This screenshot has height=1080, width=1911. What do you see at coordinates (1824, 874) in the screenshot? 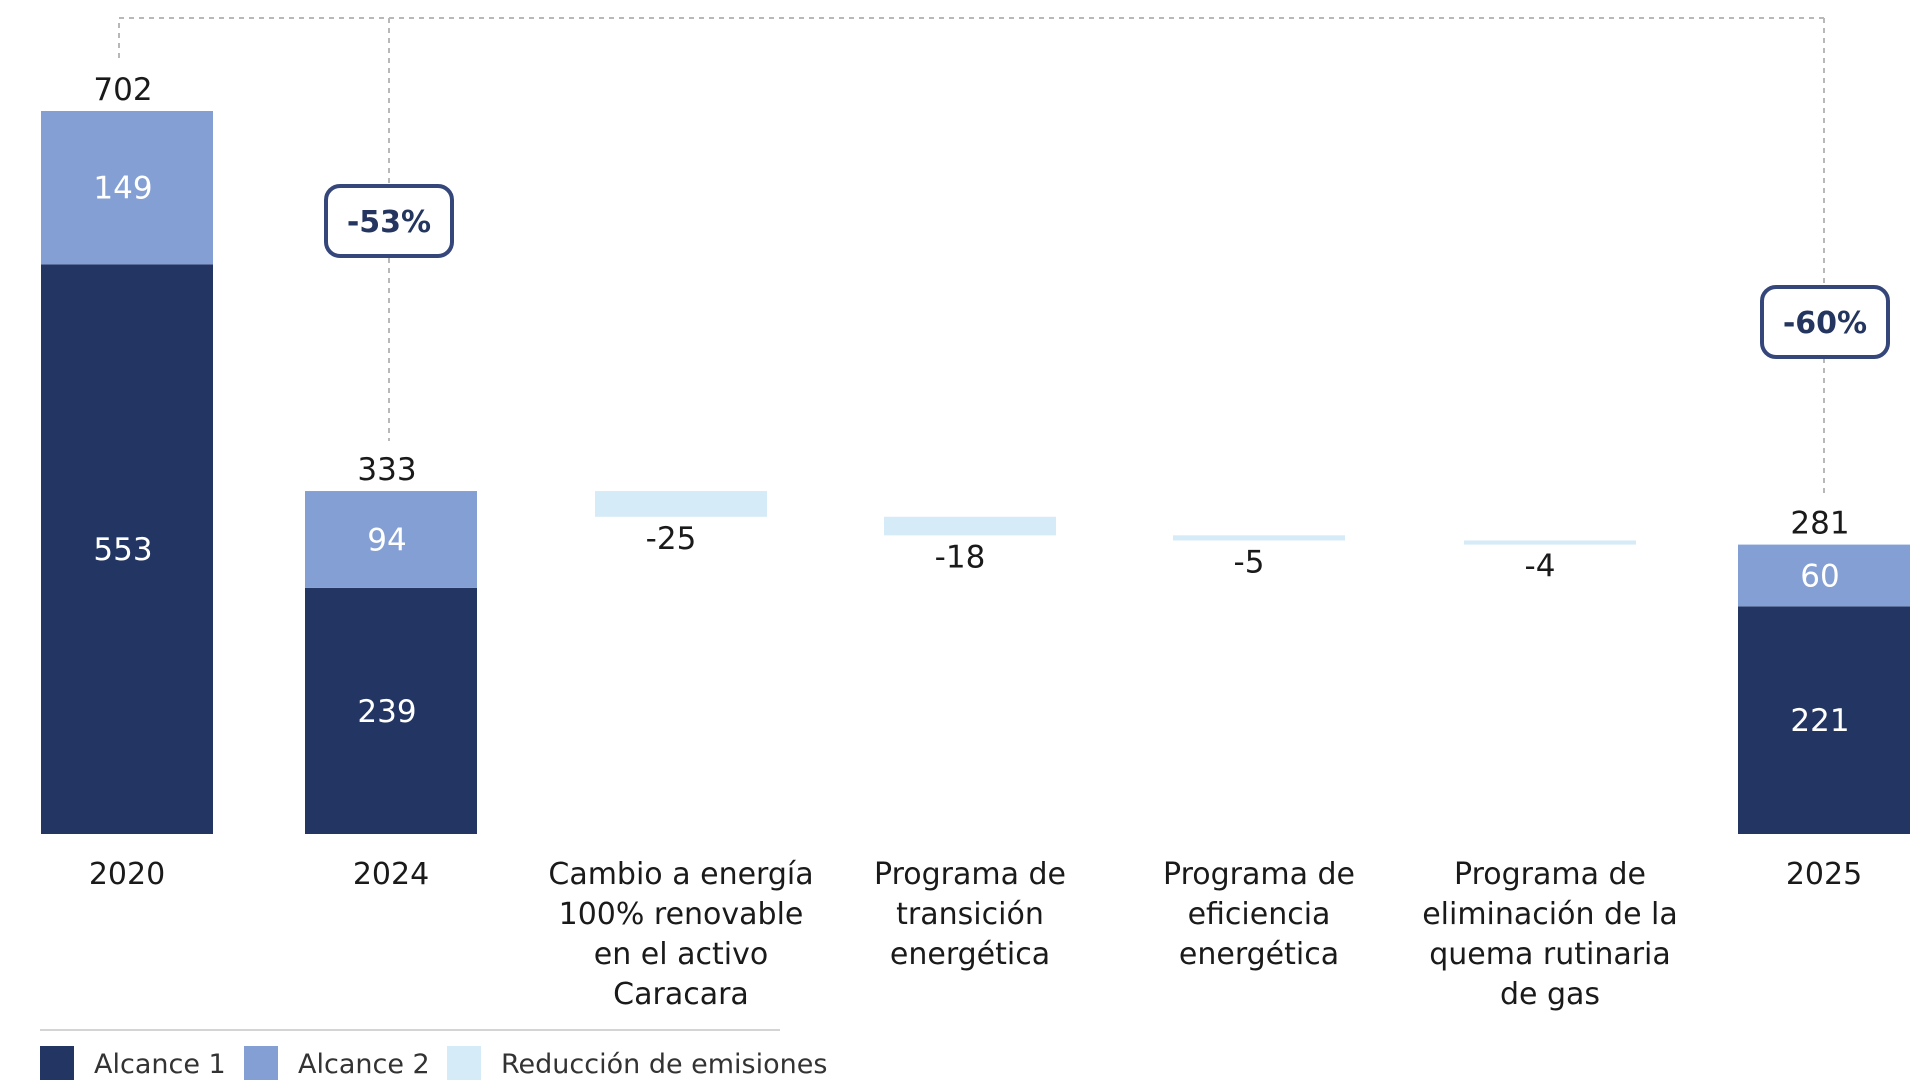
I see `category-label-6: 2025` at bounding box center [1824, 874].